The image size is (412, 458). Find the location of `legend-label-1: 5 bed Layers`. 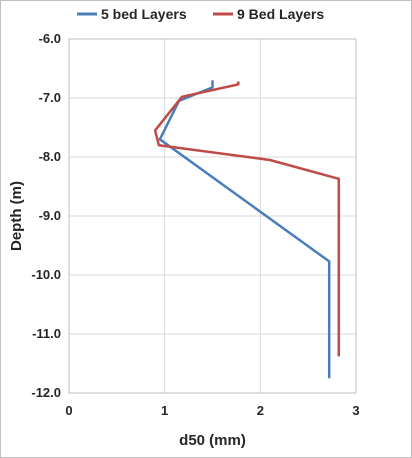

legend-label-1: 5 bed Layers is located at coordinates (144, 14).